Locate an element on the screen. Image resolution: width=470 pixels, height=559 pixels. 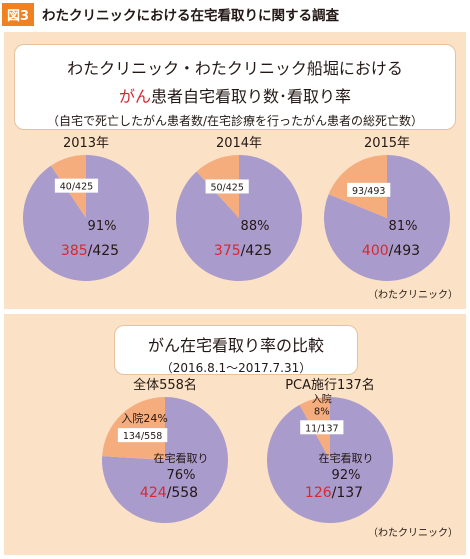
bottom-title-box: がん在宅看取り率の比較 （2016.8.1～2017.7.31） is located at coordinates (236, 350).